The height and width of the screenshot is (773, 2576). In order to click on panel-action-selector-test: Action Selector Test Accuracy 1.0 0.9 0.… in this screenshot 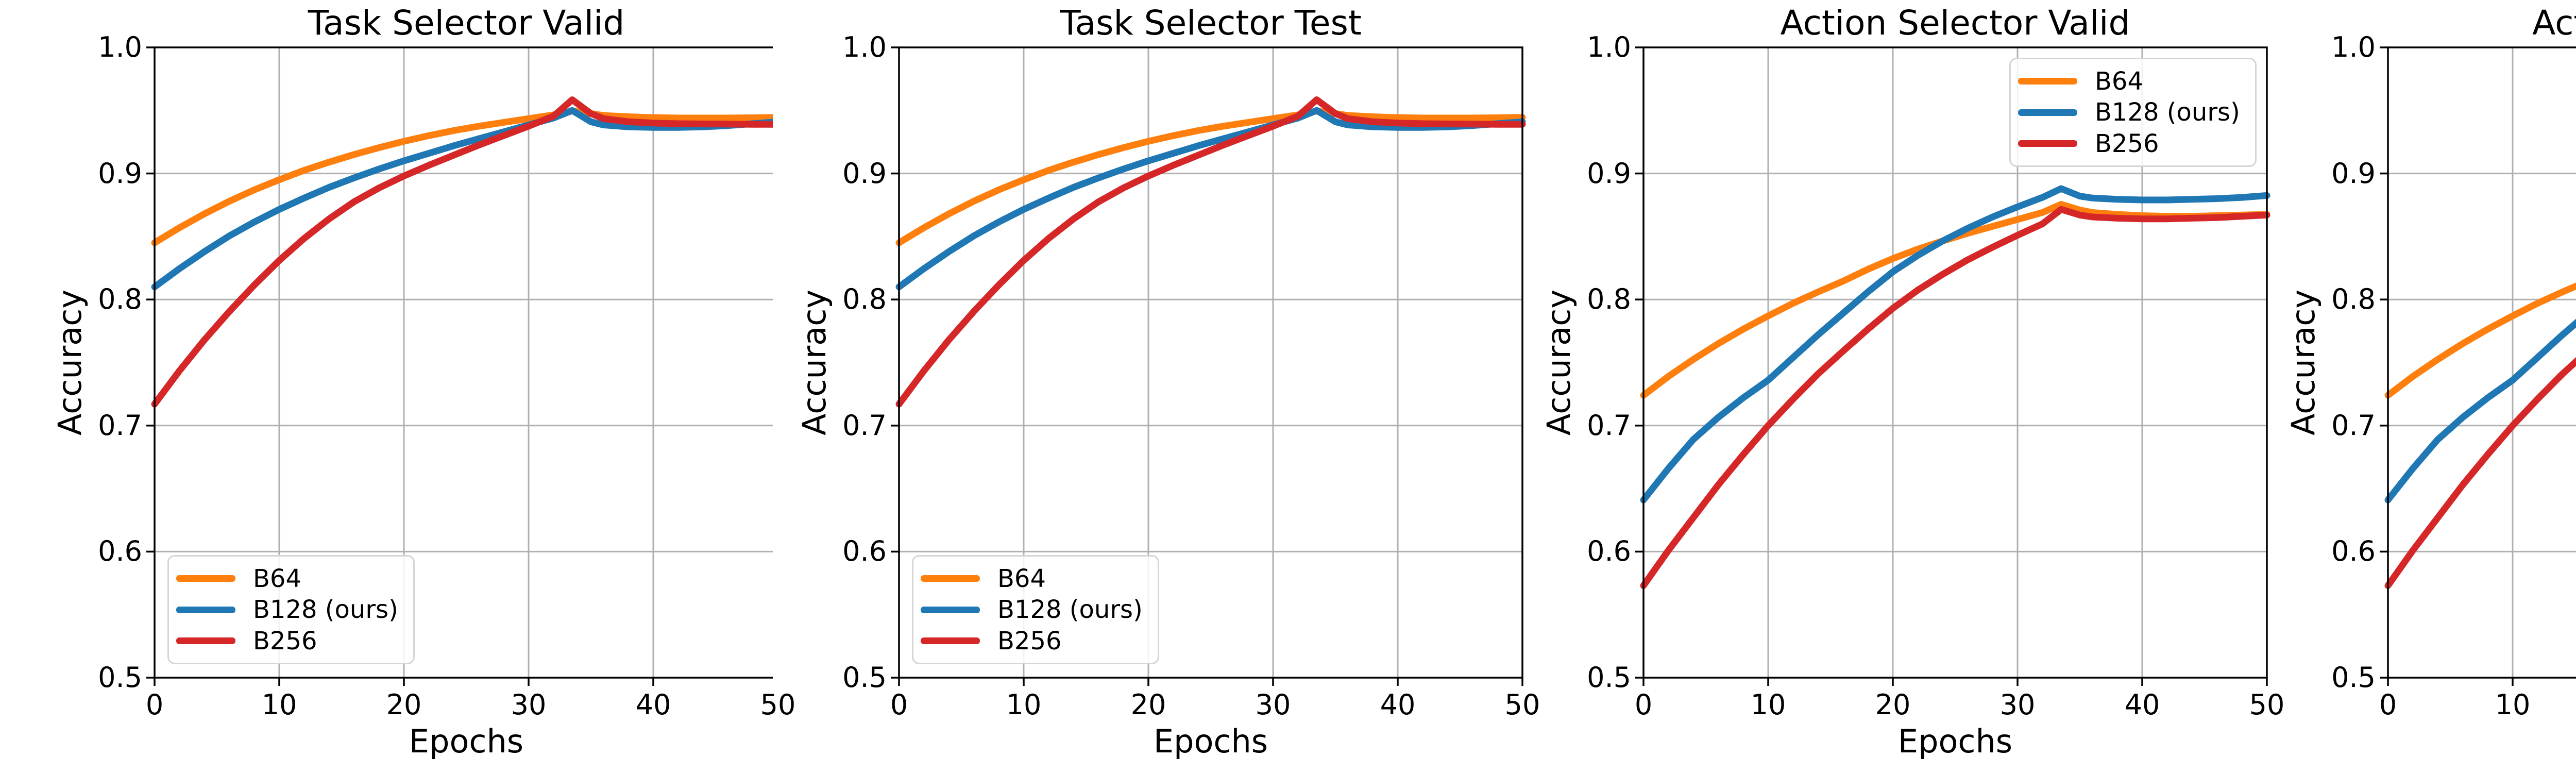, I will do `click(2430, 386)`.